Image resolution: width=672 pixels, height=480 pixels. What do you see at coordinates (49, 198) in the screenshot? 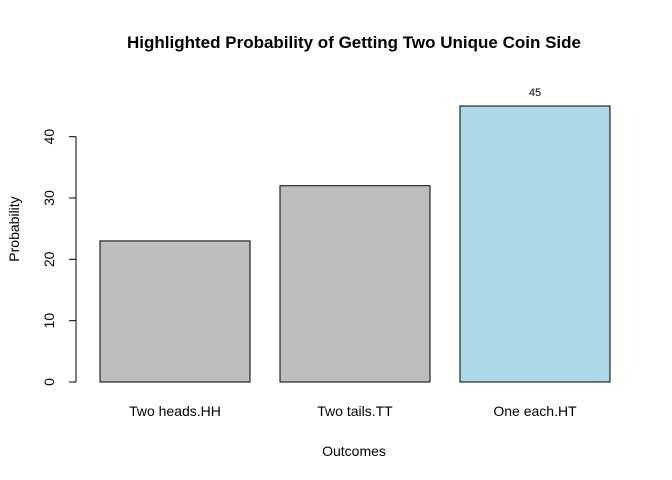
I see `y-tick-label: 30` at bounding box center [49, 198].